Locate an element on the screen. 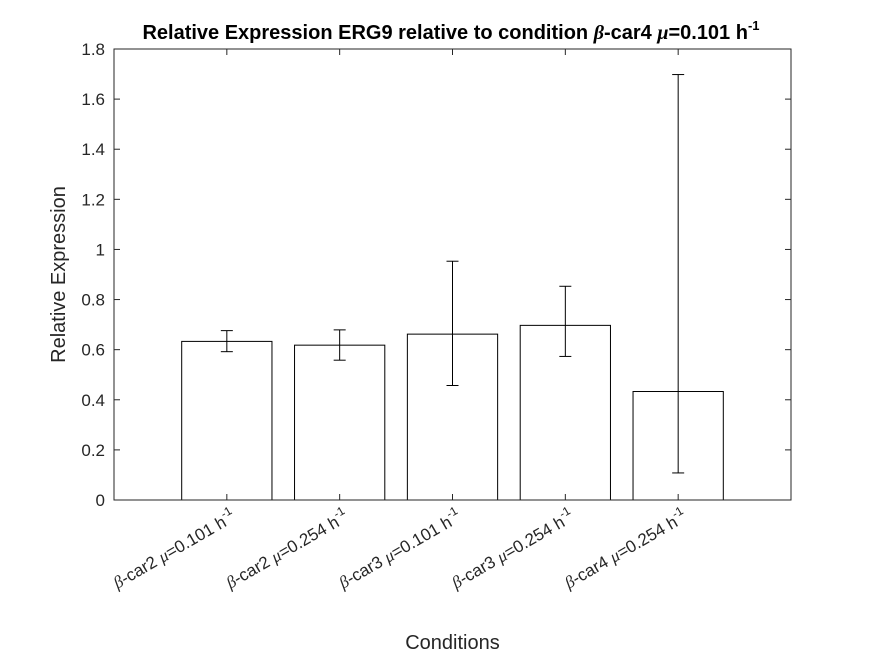 The width and height of the screenshot is (875, 656). y-tick-label: 0.2 is located at coordinates (93, 450).